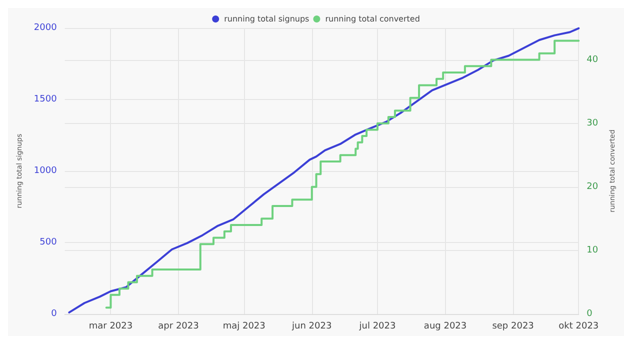 The image size is (632, 344). Describe the element at coordinates (445, 327) in the screenshot. I see `x-tick-label: aug 2023` at that location.